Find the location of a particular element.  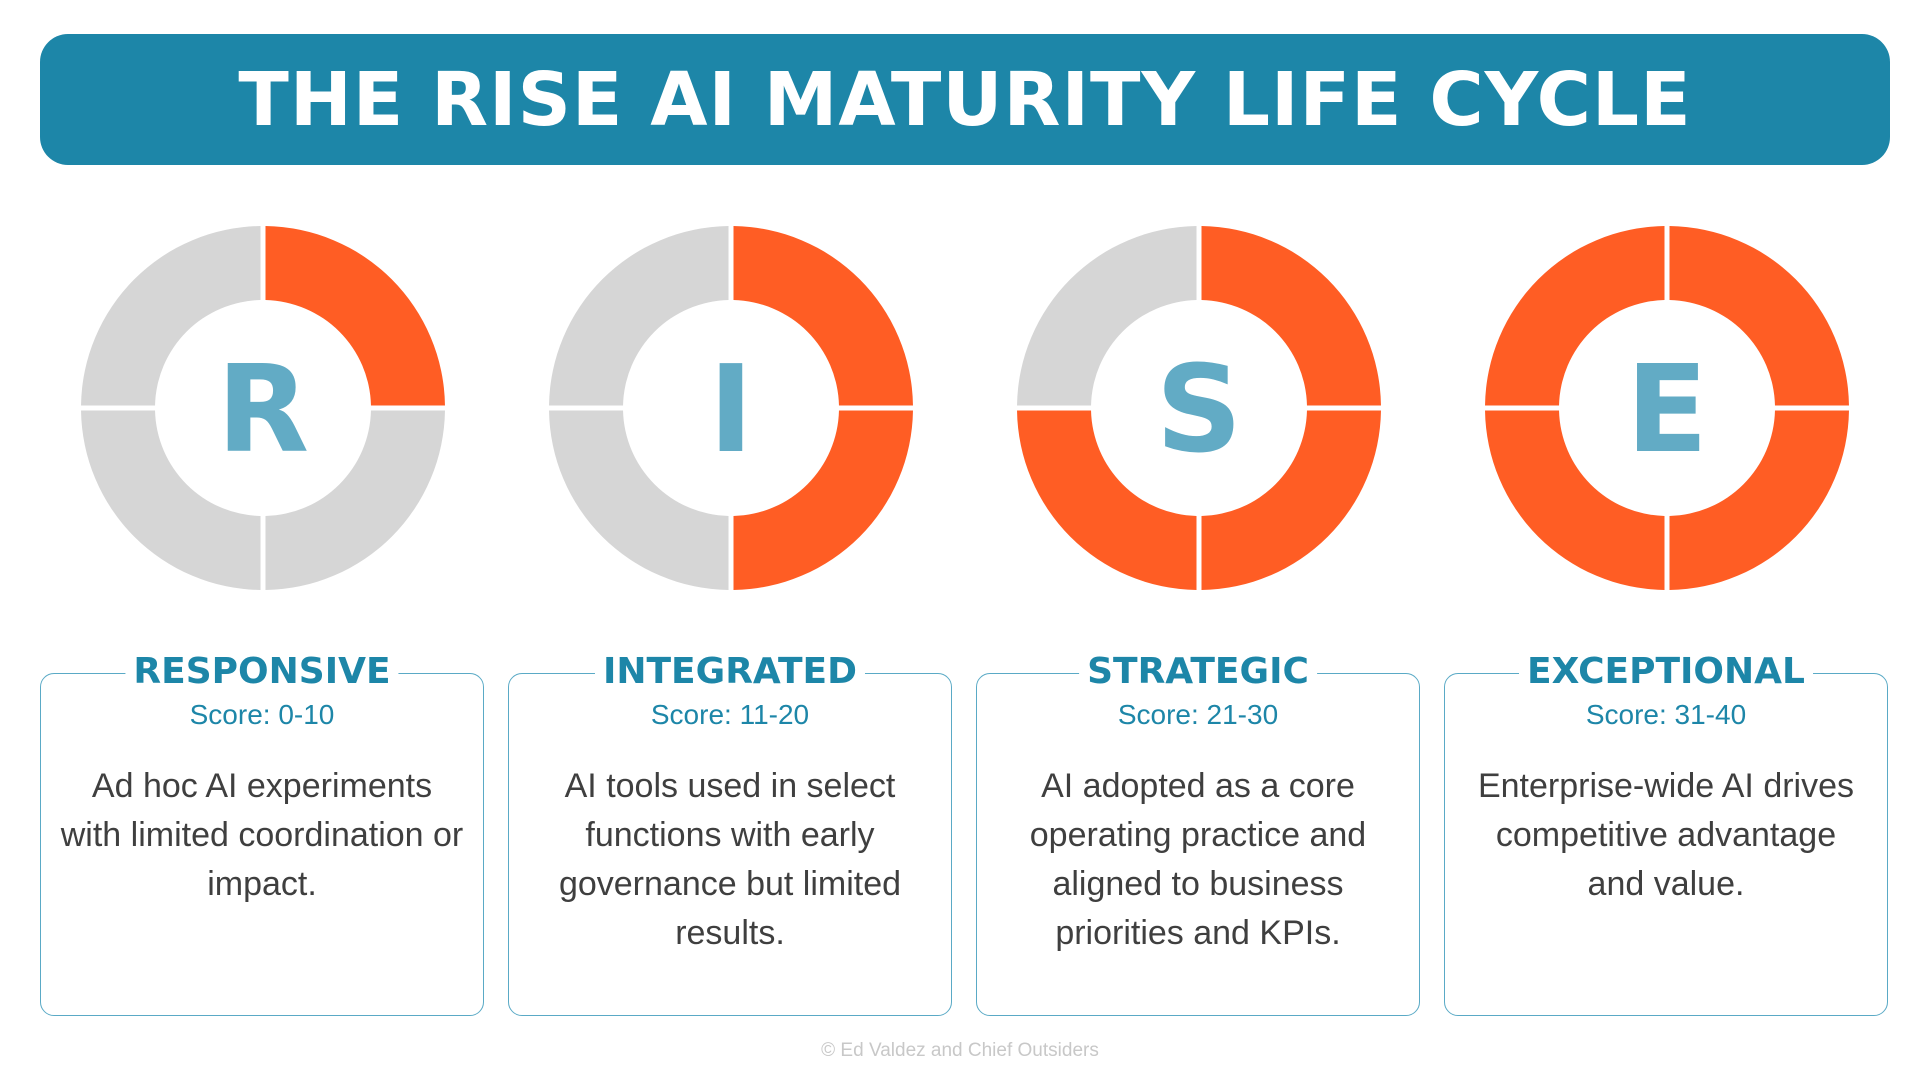

stage-letter: R is located at coordinates (263, 410).